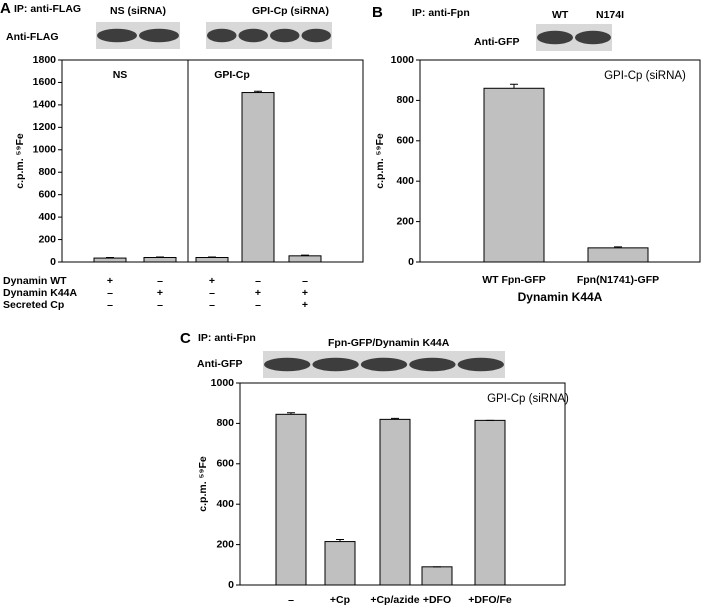  I want to click on x-tick-label: +Cp/azide, so click(394, 600).